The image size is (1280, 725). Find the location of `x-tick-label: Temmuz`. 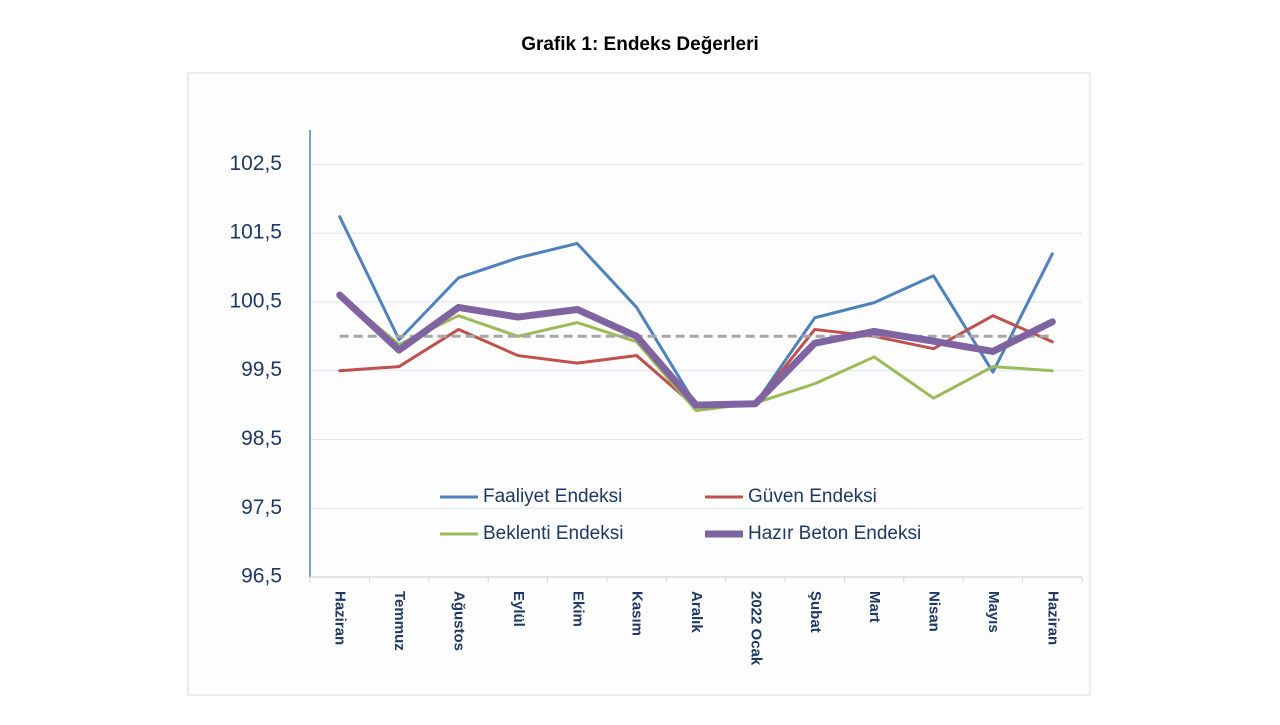

x-tick-label: Temmuz is located at coordinates (399, 621).